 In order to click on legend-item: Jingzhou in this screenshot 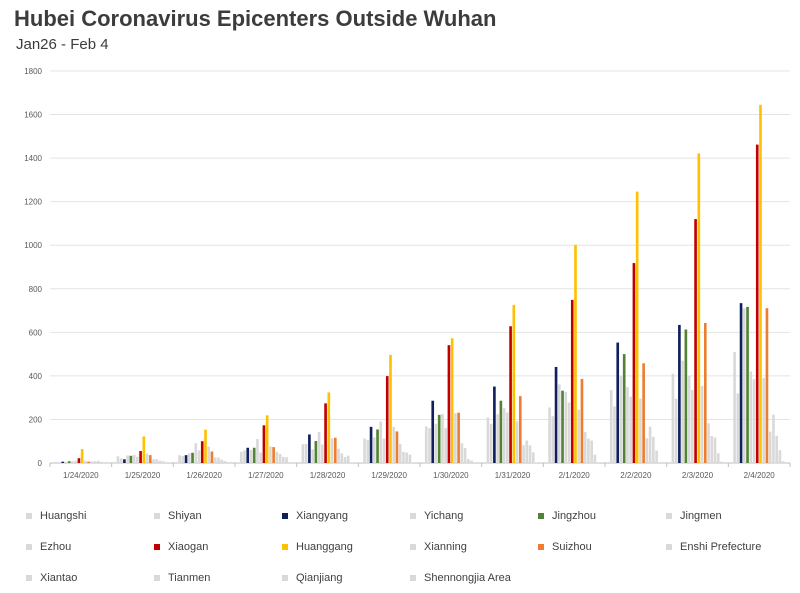, I will do `click(596, 515)`.